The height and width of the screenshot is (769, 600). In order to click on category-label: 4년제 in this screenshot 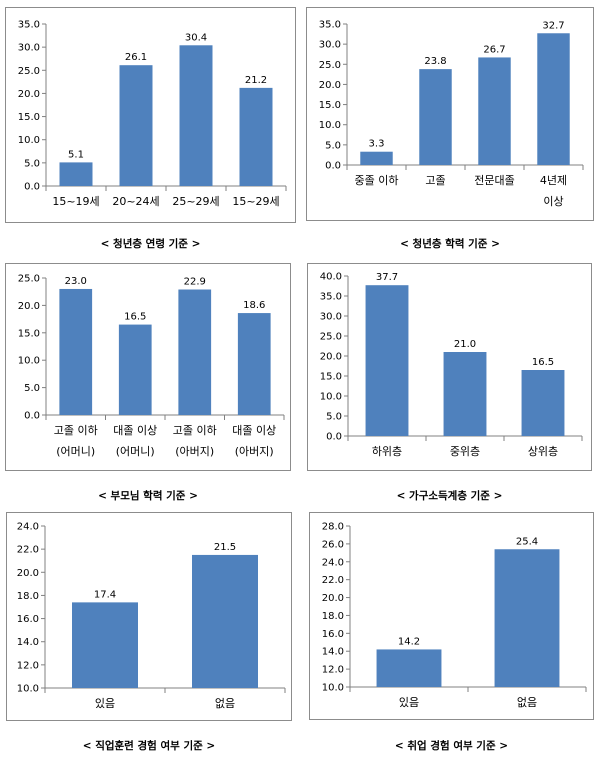, I will do `click(553, 180)`.